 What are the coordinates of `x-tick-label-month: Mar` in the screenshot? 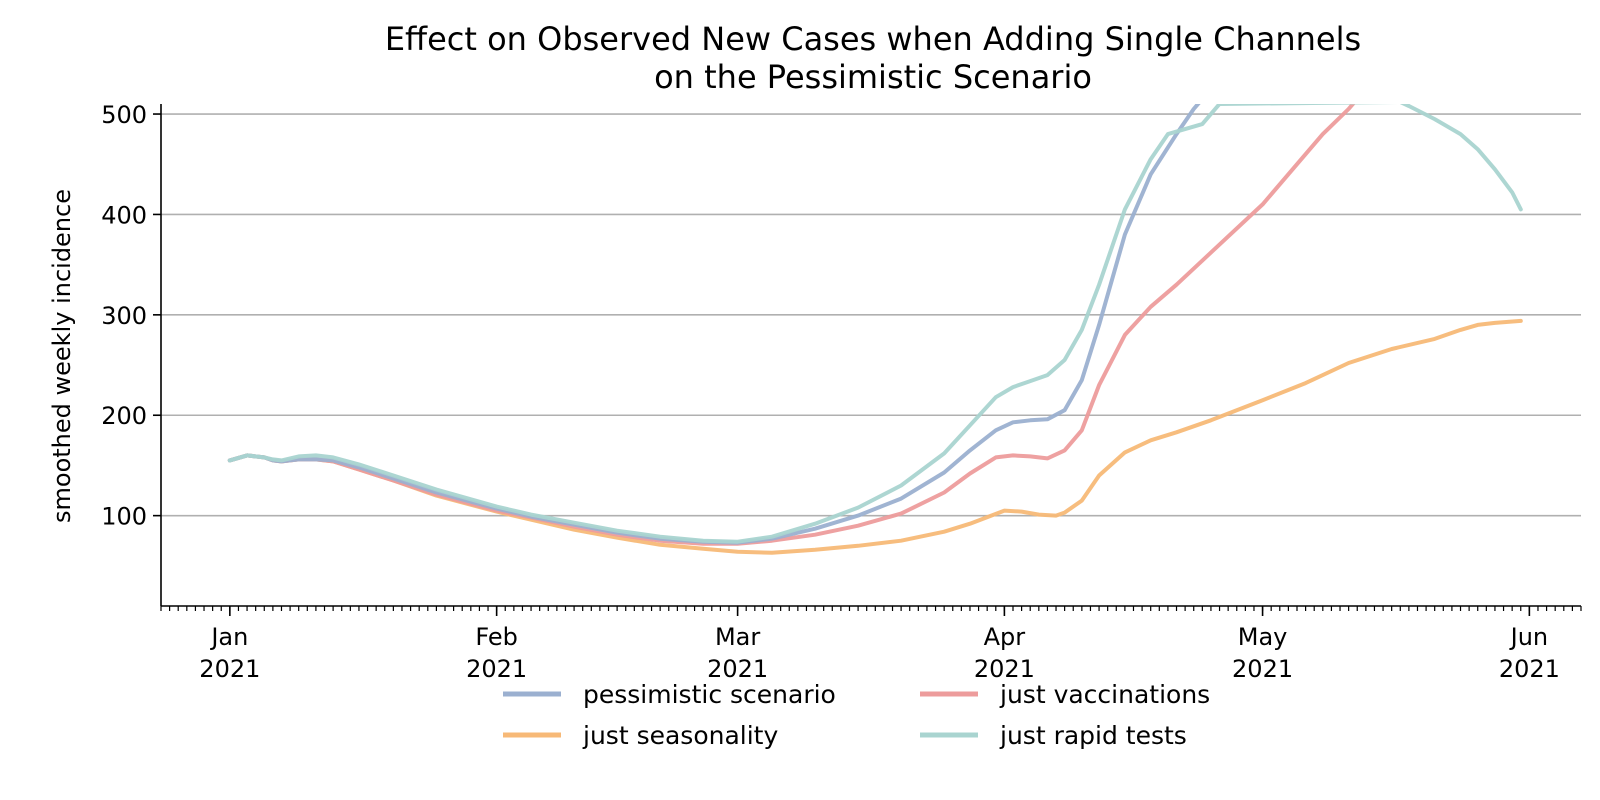 It's located at (737, 637).